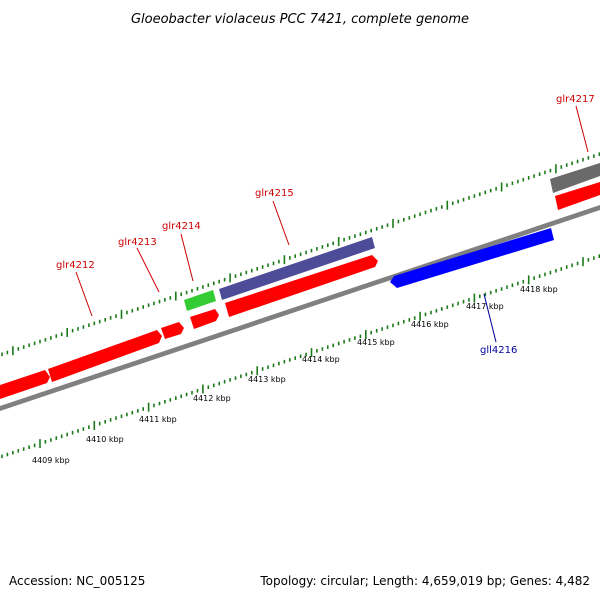  I want to click on gene-feature-glr4215, so click(301, 286).